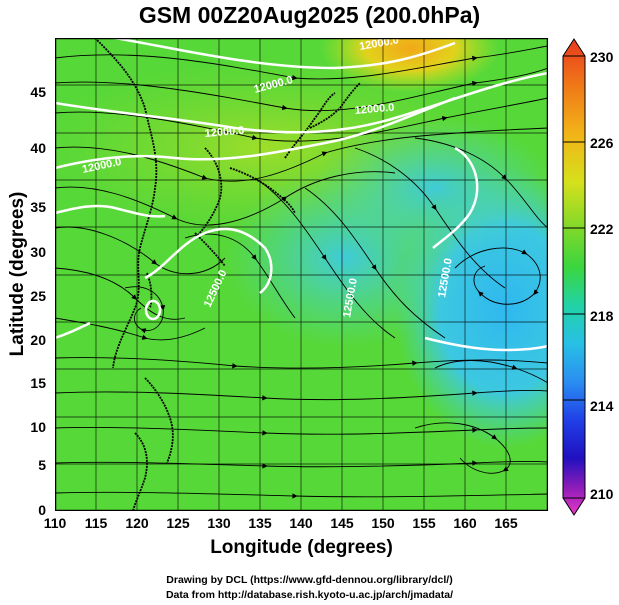 The width and height of the screenshot is (619, 605). What do you see at coordinates (383, 523) in the screenshot?
I see `x-tick-label: 150` at bounding box center [383, 523].